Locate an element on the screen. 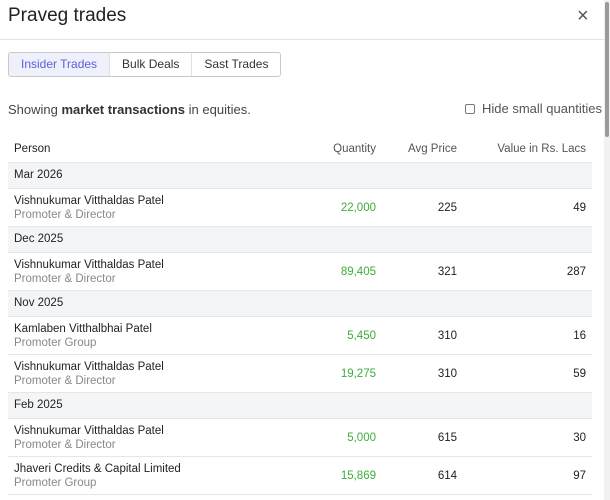 This screenshot has height=500, width=610. column-header: Avg Price is located at coordinates (432, 149).